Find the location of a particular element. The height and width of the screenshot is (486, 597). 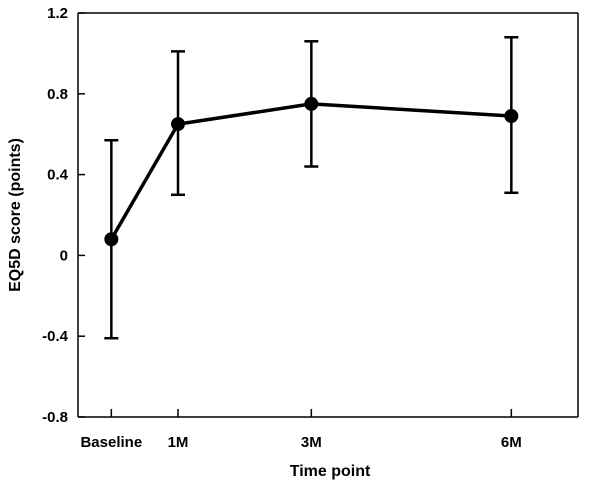

y-tick-label: 0.4 is located at coordinates (58, 175).